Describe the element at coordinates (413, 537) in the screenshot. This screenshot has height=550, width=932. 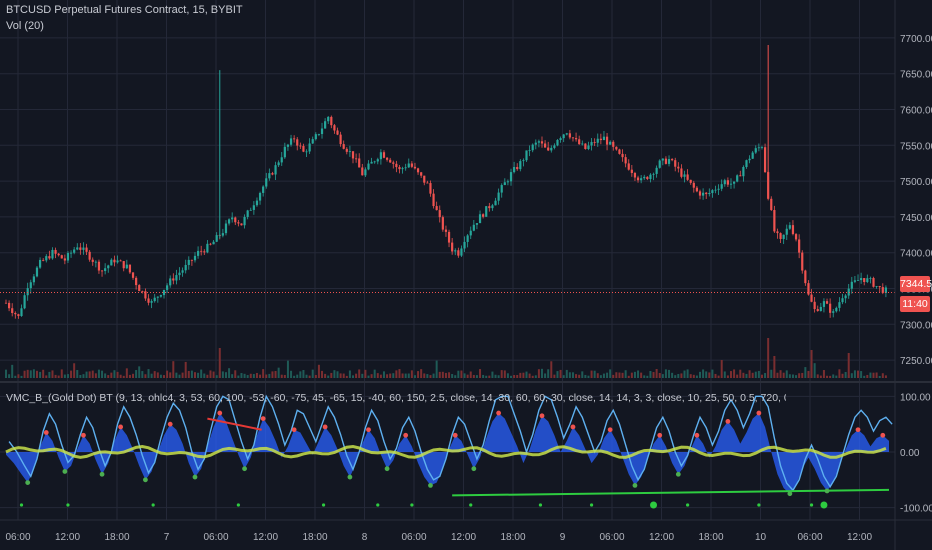
I see `time-tick-label: 06:00` at that location.